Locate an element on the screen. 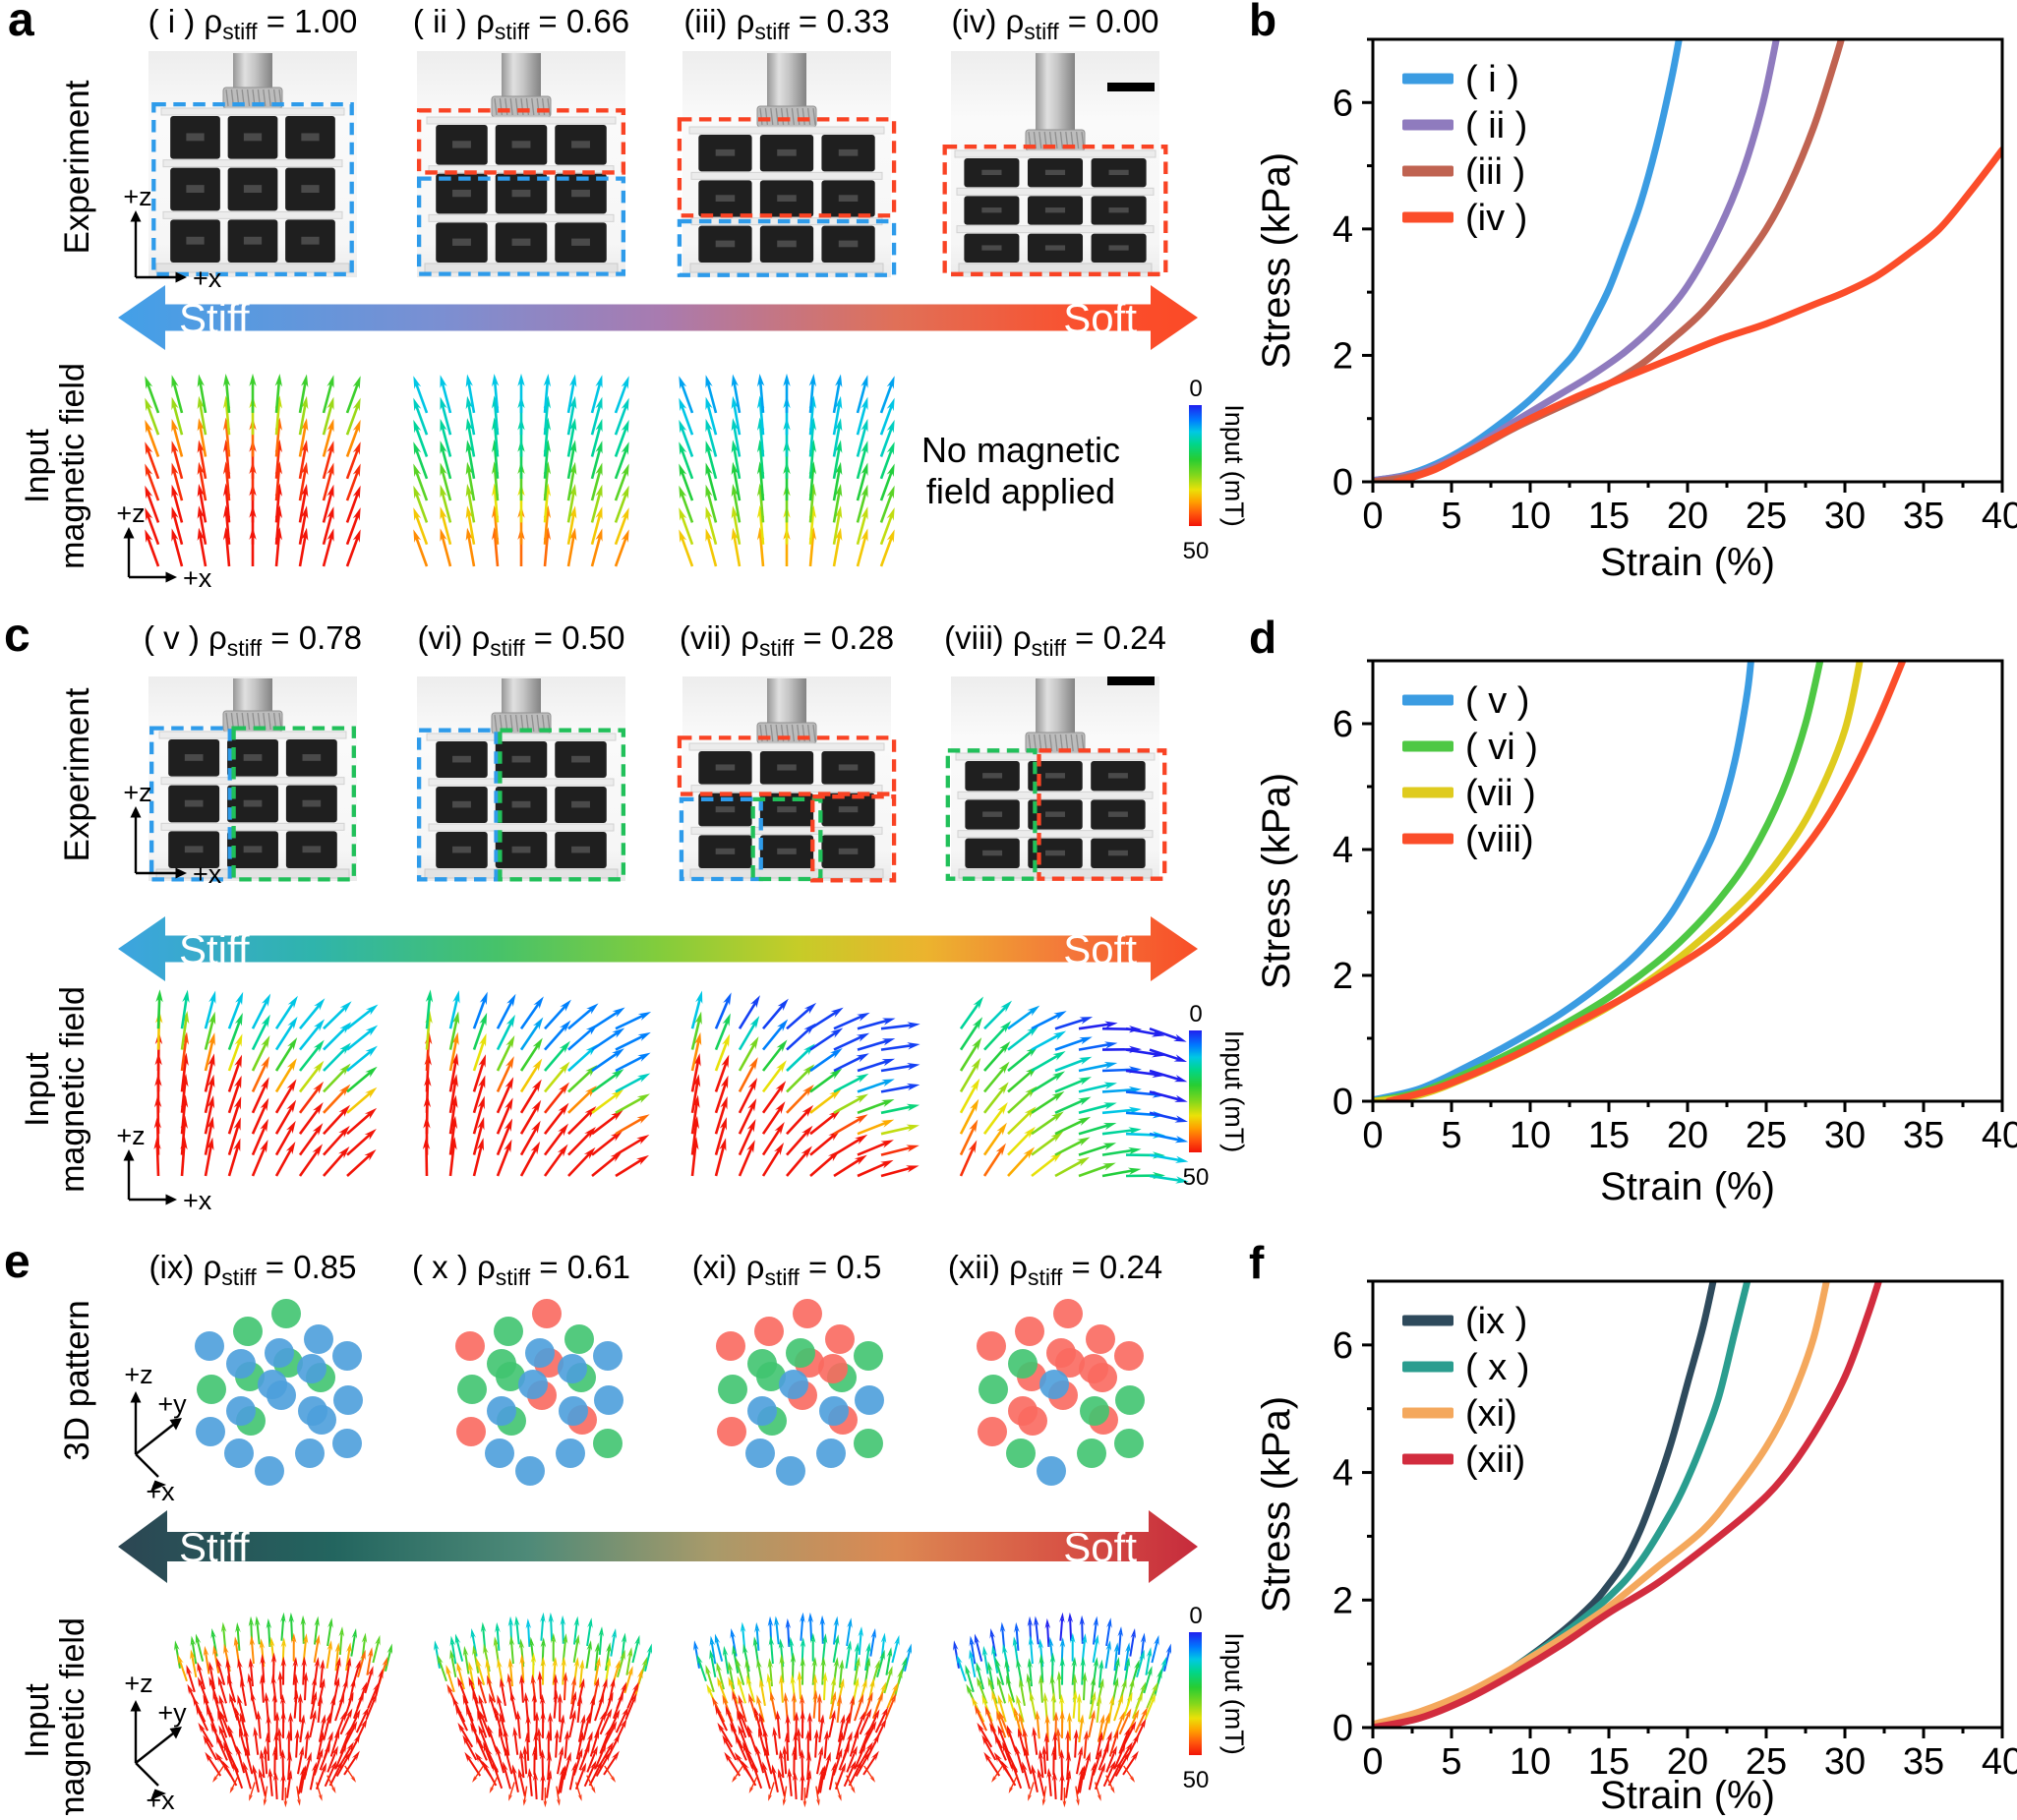  svg-text: (ix) ρstiff = 0.85 is located at coordinates (253, 1269).